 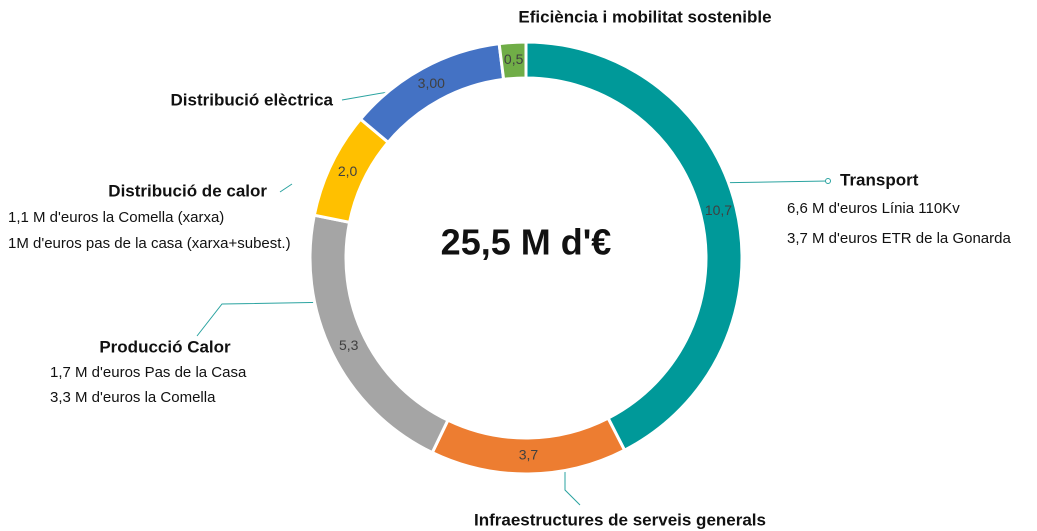 I want to click on value-label: 5,3, so click(x=349, y=345).